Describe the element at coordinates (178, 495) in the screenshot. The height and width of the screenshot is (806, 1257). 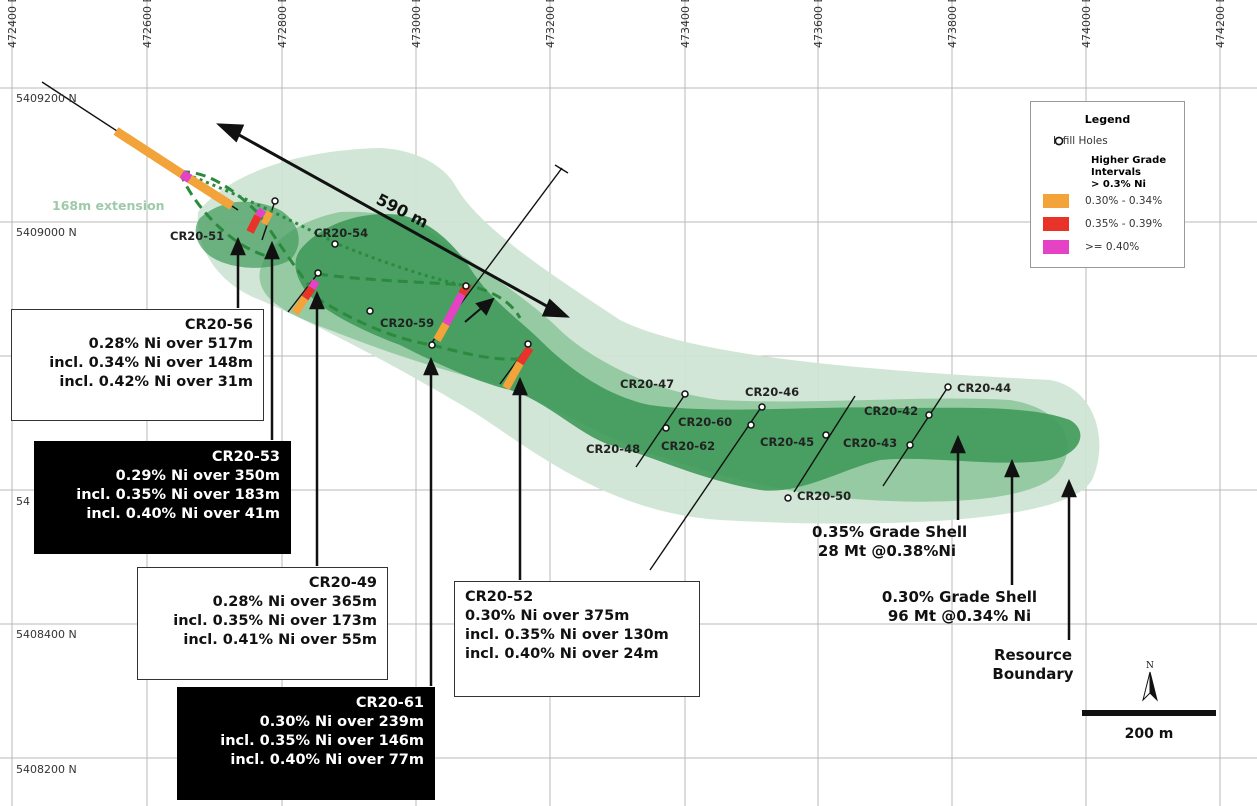
I see `callout-line: incl. 0.35% Ni over 183m` at that location.